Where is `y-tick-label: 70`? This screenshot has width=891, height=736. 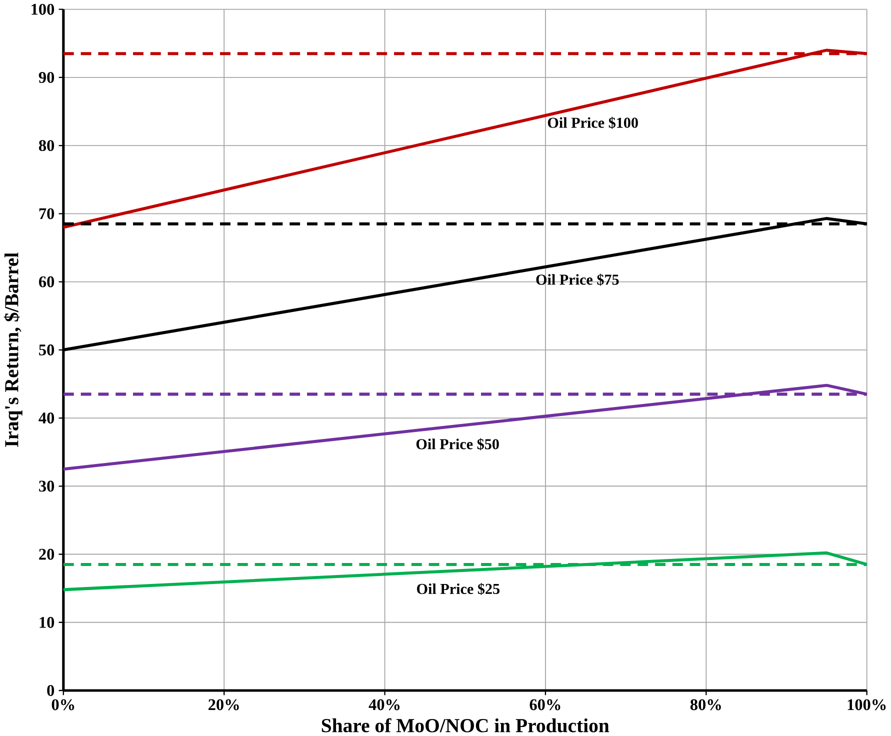 y-tick-label: 70 is located at coordinates (46, 214).